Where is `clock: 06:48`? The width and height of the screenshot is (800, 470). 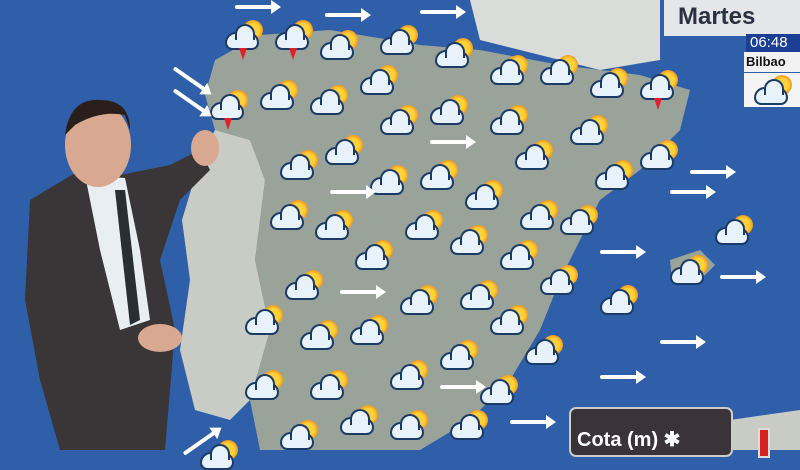
clock: 06:48 is located at coordinates (773, 43).